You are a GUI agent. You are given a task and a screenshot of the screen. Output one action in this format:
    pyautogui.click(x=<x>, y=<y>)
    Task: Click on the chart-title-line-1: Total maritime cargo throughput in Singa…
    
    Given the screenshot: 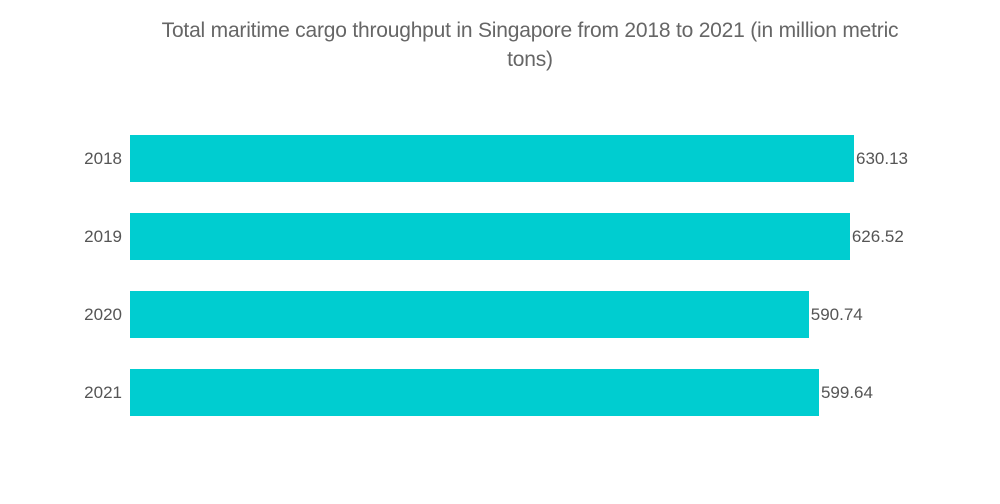 What is the action you would take?
    pyautogui.click(x=530, y=30)
    